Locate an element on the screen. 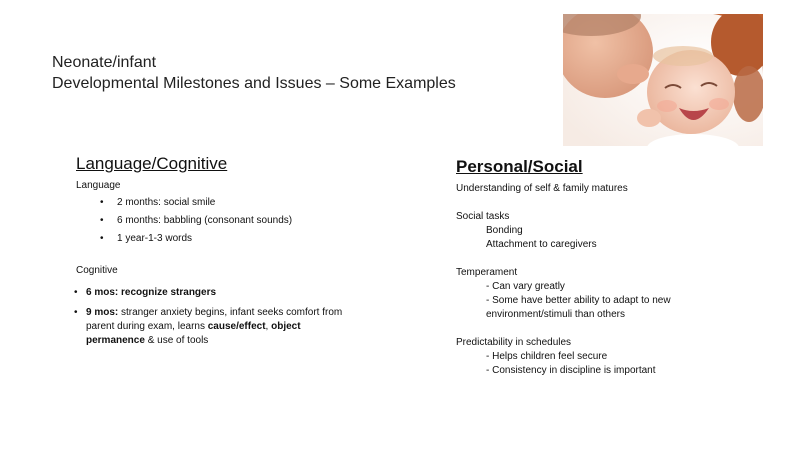  list-item: Bonding is located at coordinates (504, 230).